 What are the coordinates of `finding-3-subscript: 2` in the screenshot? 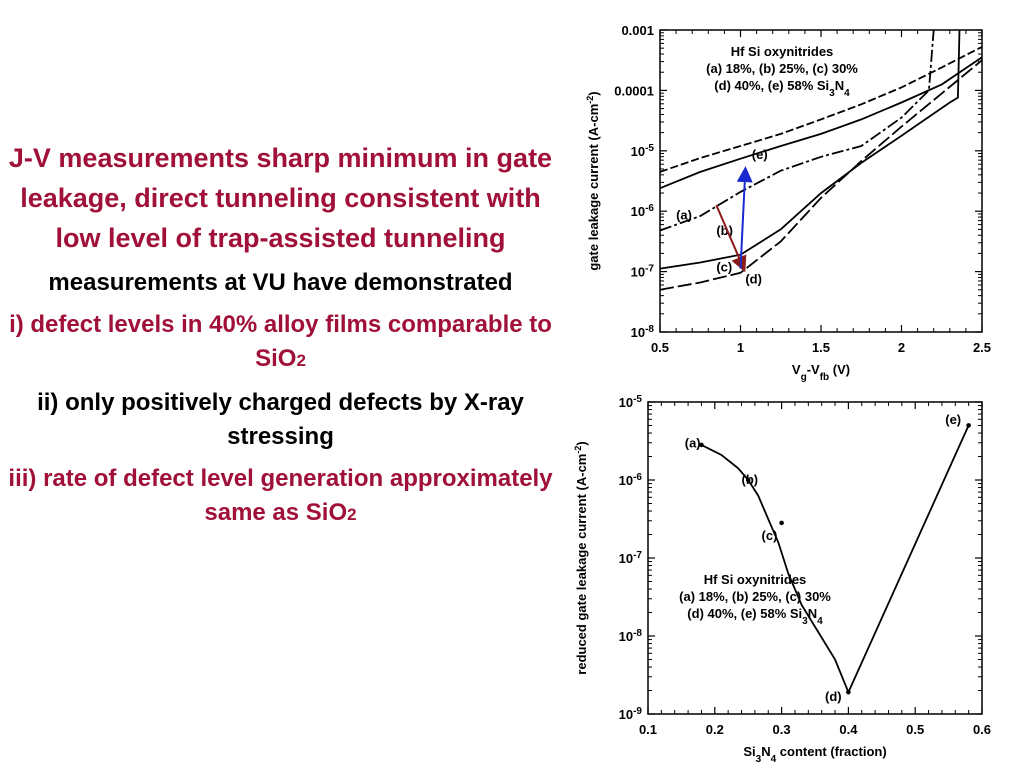 It's located at (352, 514).